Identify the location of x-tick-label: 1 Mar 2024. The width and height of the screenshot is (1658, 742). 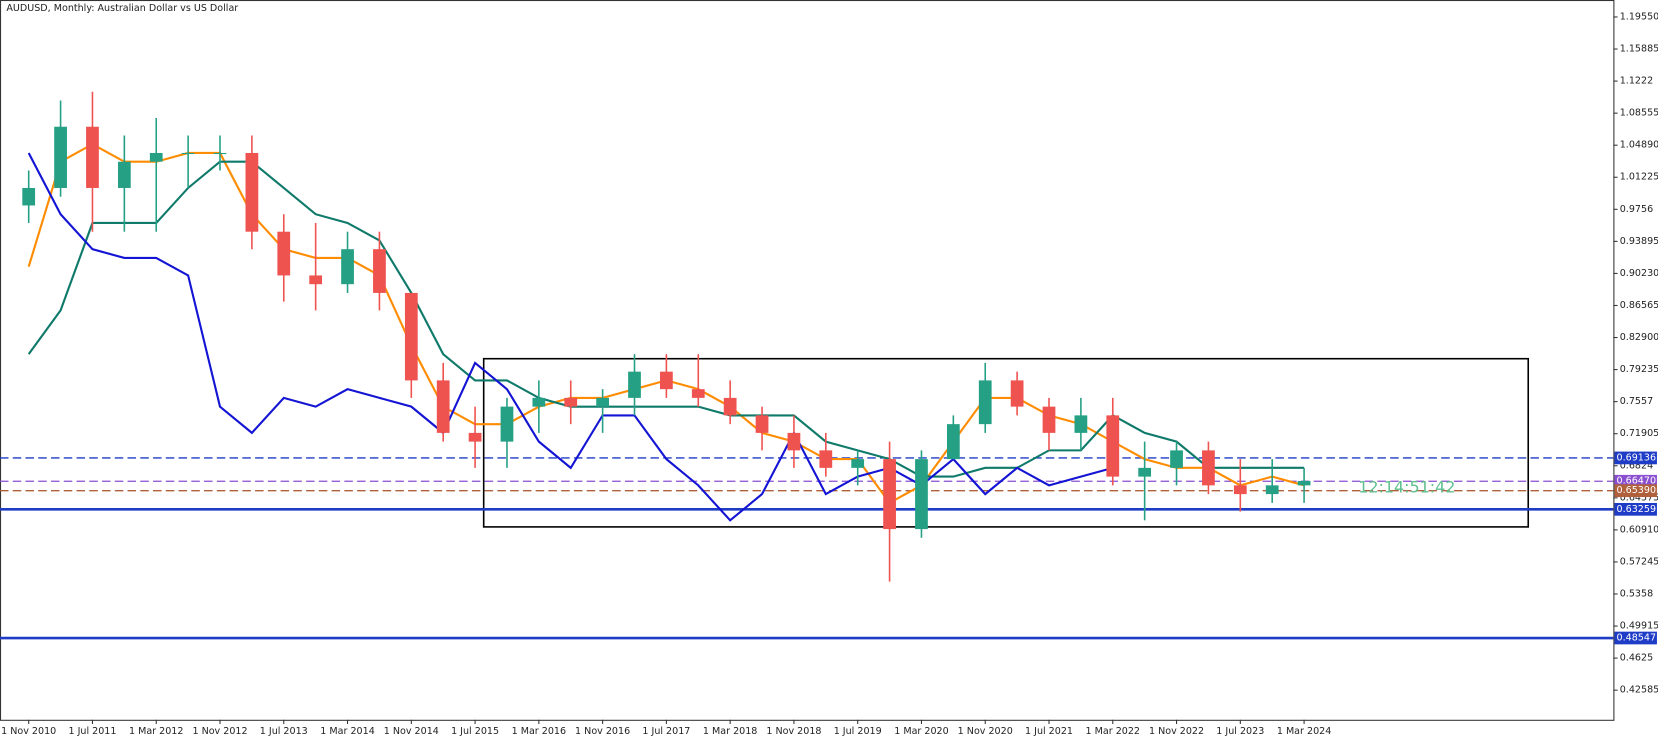
(1304, 731).